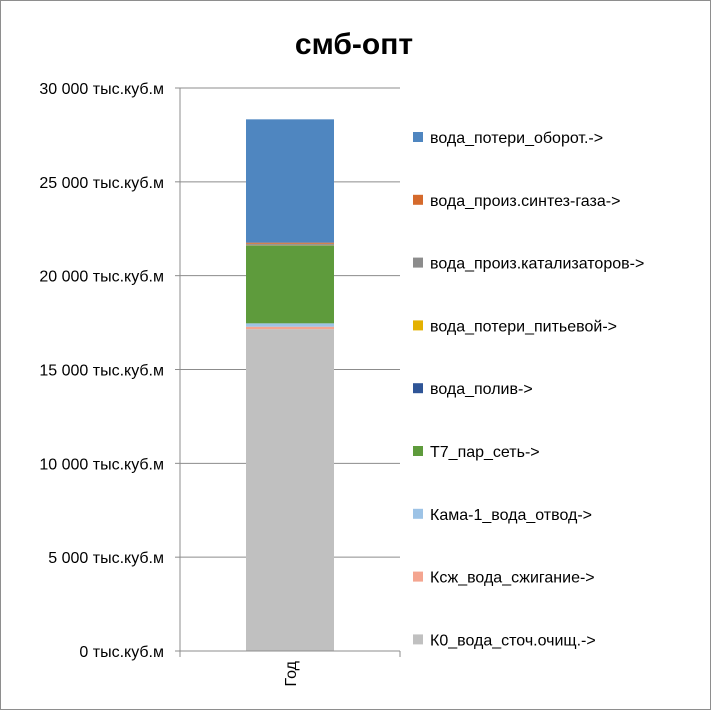 This screenshot has width=711, height=710. I want to click on bar-stack, so click(290, 385).